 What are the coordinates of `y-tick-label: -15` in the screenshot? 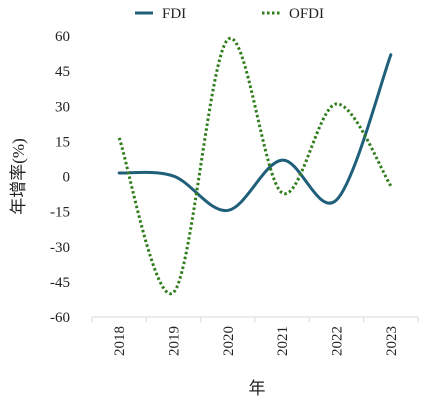 It's located at (60, 213).